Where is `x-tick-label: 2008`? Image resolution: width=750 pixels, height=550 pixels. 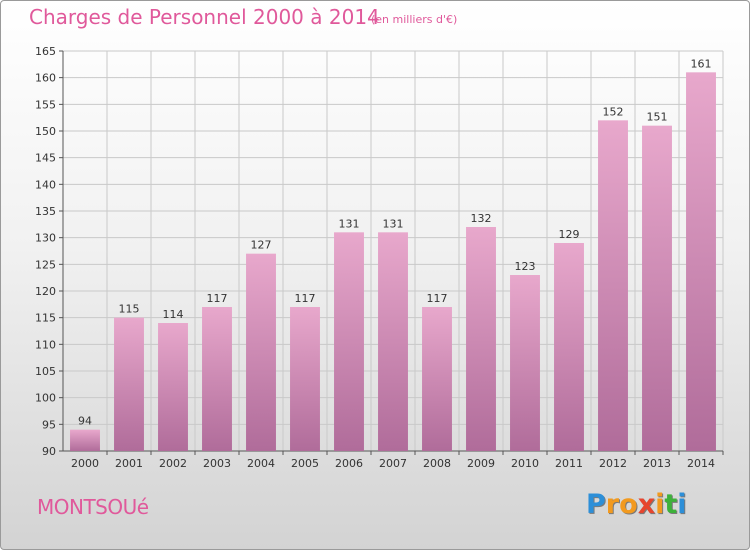 x-tick-label: 2008 is located at coordinates (437, 463).